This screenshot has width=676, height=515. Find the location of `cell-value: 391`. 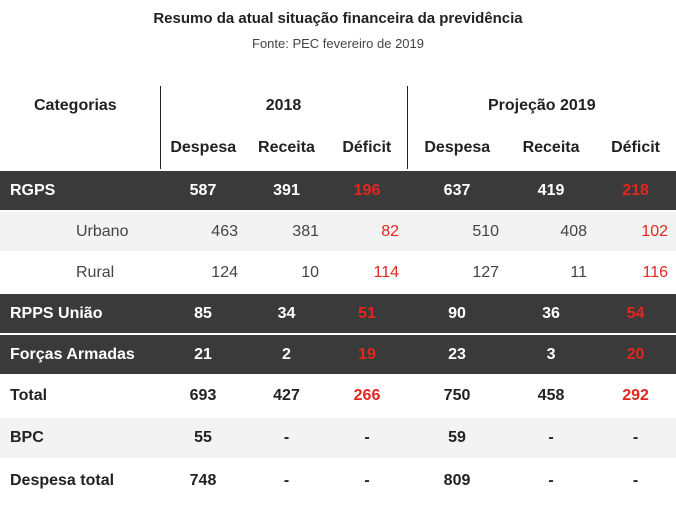

cell-value: 391 is located at coordinates (286, 190).